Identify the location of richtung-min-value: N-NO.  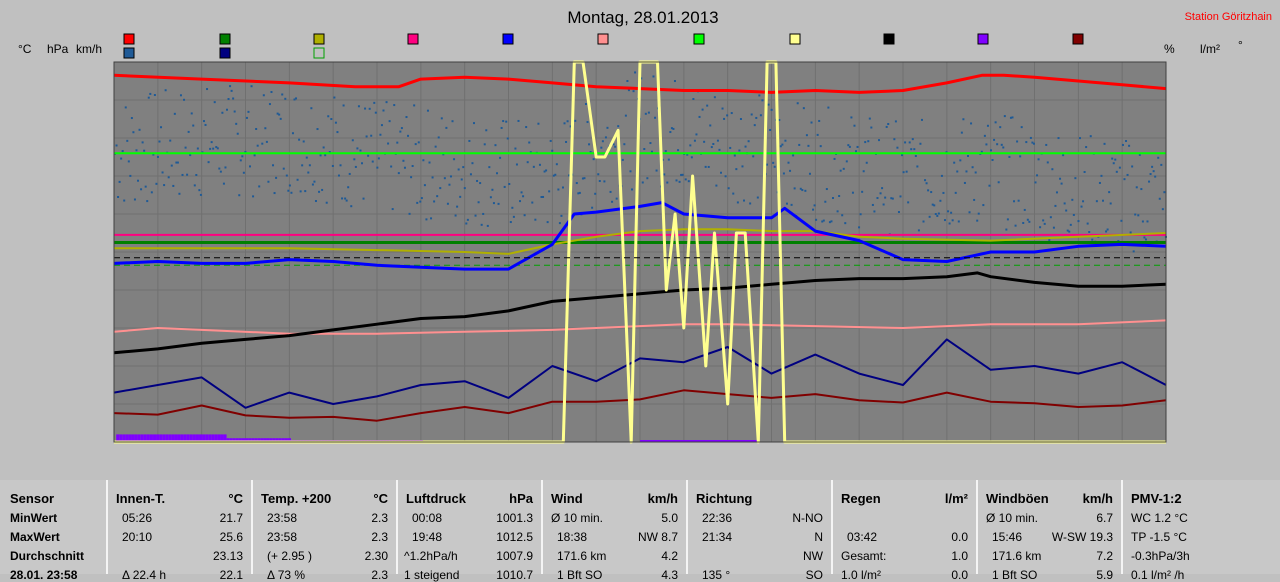
(807, 518).